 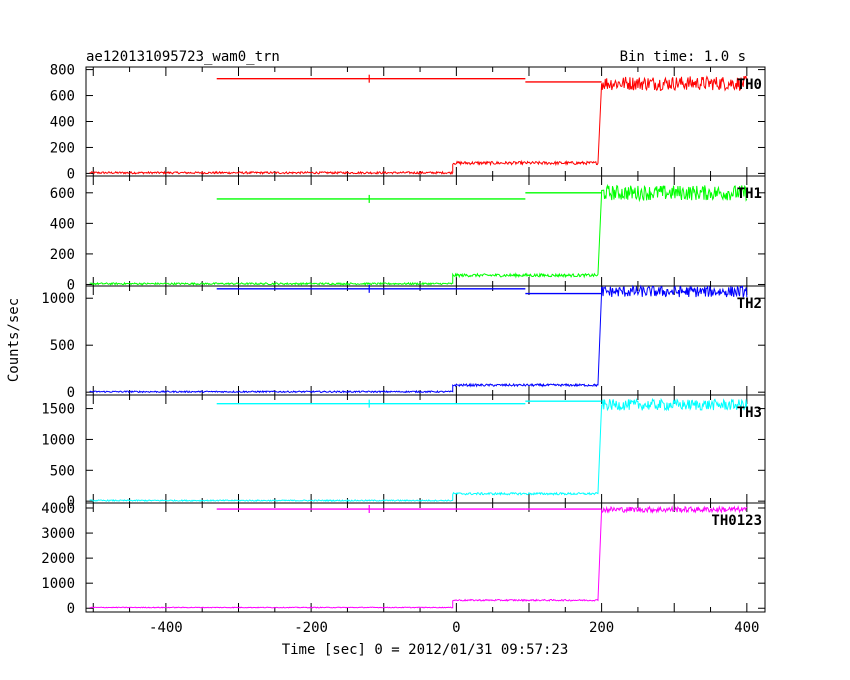 What do you see at coordinates (683, 57) in the screenshot?
I see `bin-time-label: Bin time: 1.0 s` at bounding box center [683, 57].